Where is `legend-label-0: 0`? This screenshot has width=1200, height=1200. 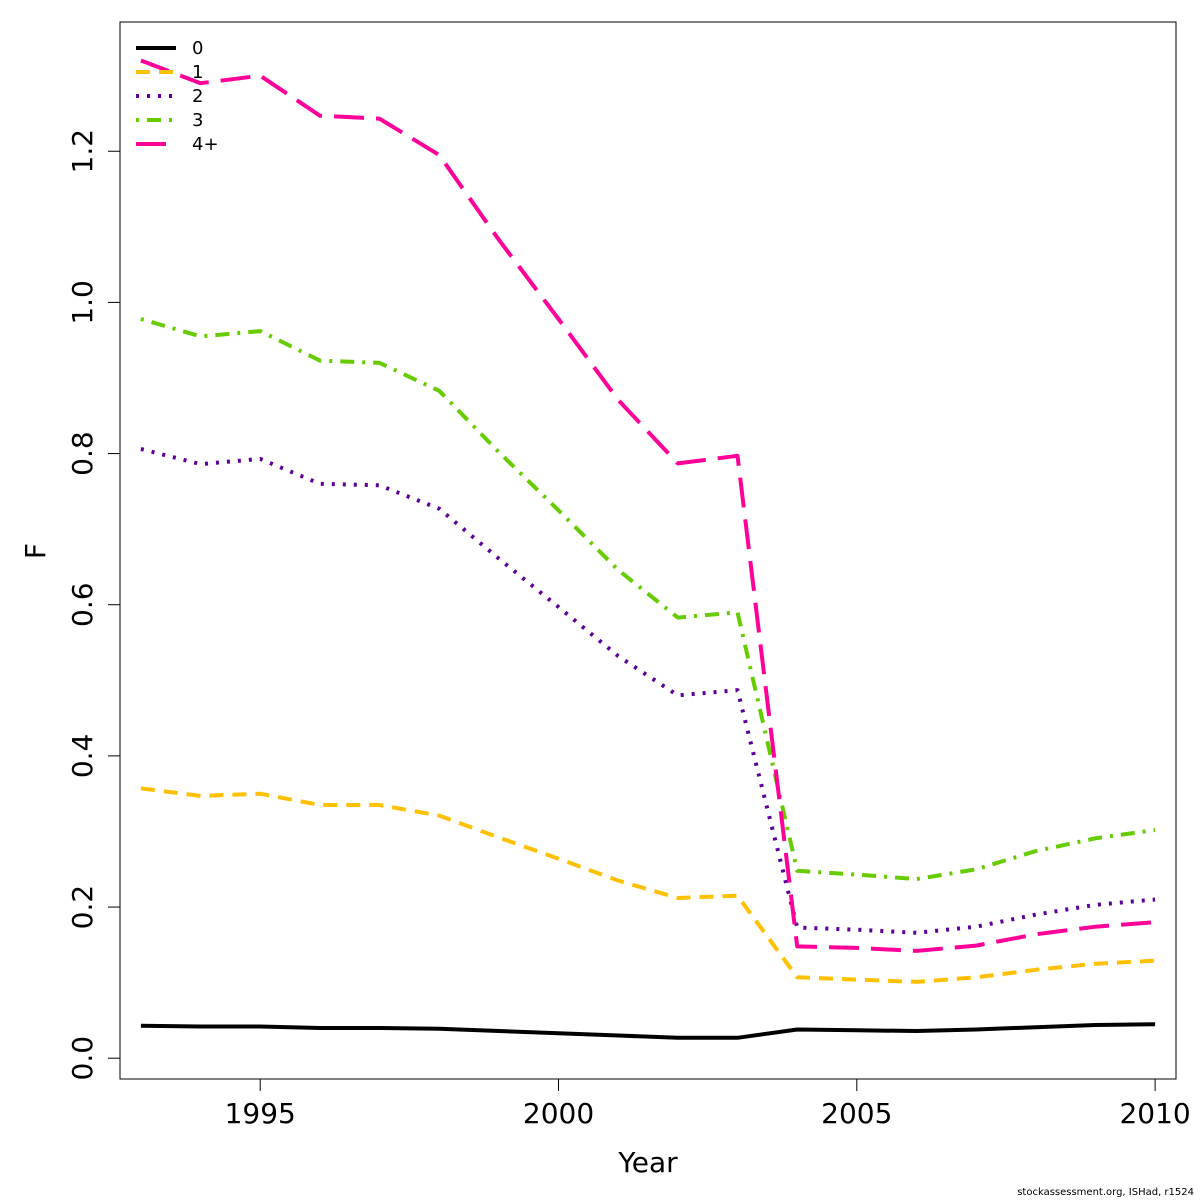 legend-label-0: 0 is located at coordinates (197, 48).